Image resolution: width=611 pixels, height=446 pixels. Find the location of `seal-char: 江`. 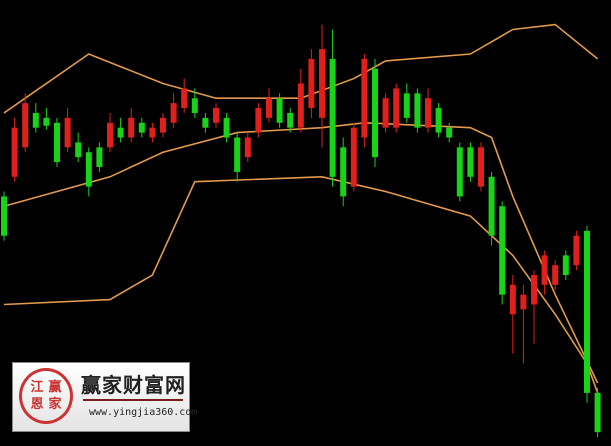

seal-char: 江 is located at coordinates (37, 387).